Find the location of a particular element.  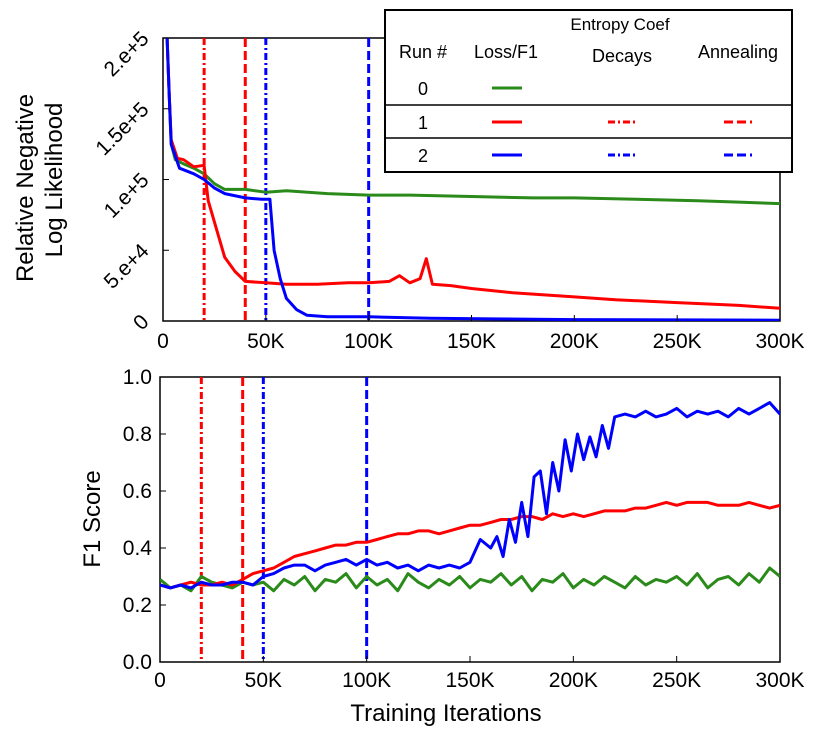

f1-y-tick-label-3: 0.6 is located at coordinates (137, 491).